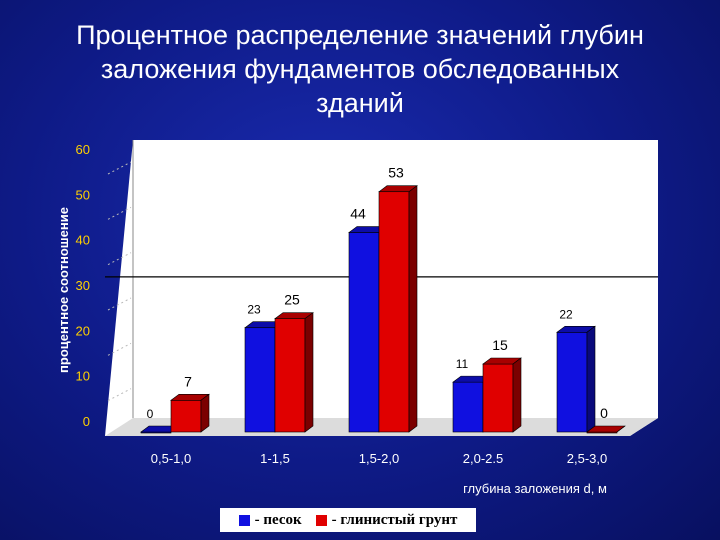  Describe the element at coordinates (462, 364) in the screenshot. I see `data-label: 11` at that location.